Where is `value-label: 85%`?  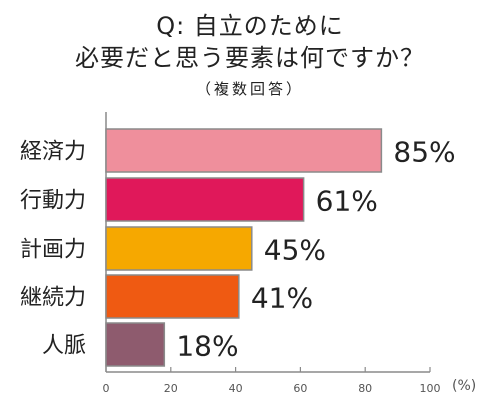
value-label: 85% is located at coordinates (424, 152).